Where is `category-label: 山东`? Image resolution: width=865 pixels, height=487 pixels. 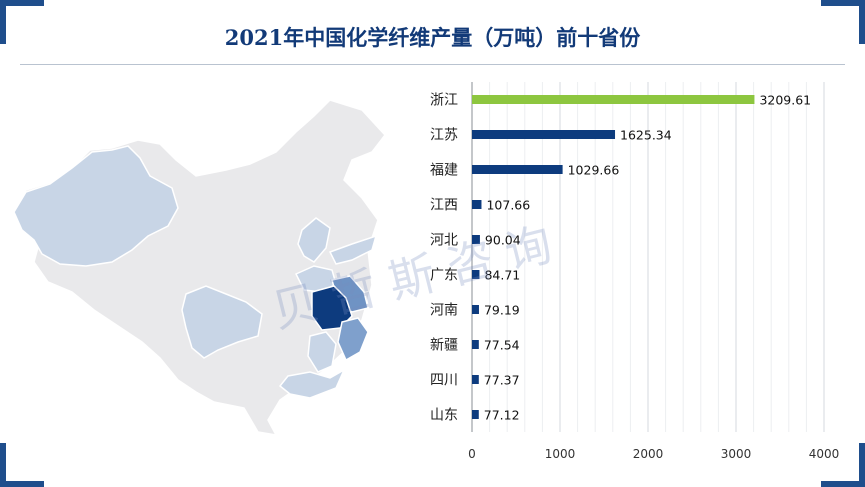 category-label: 山东 is located at coordinates (444, 416).